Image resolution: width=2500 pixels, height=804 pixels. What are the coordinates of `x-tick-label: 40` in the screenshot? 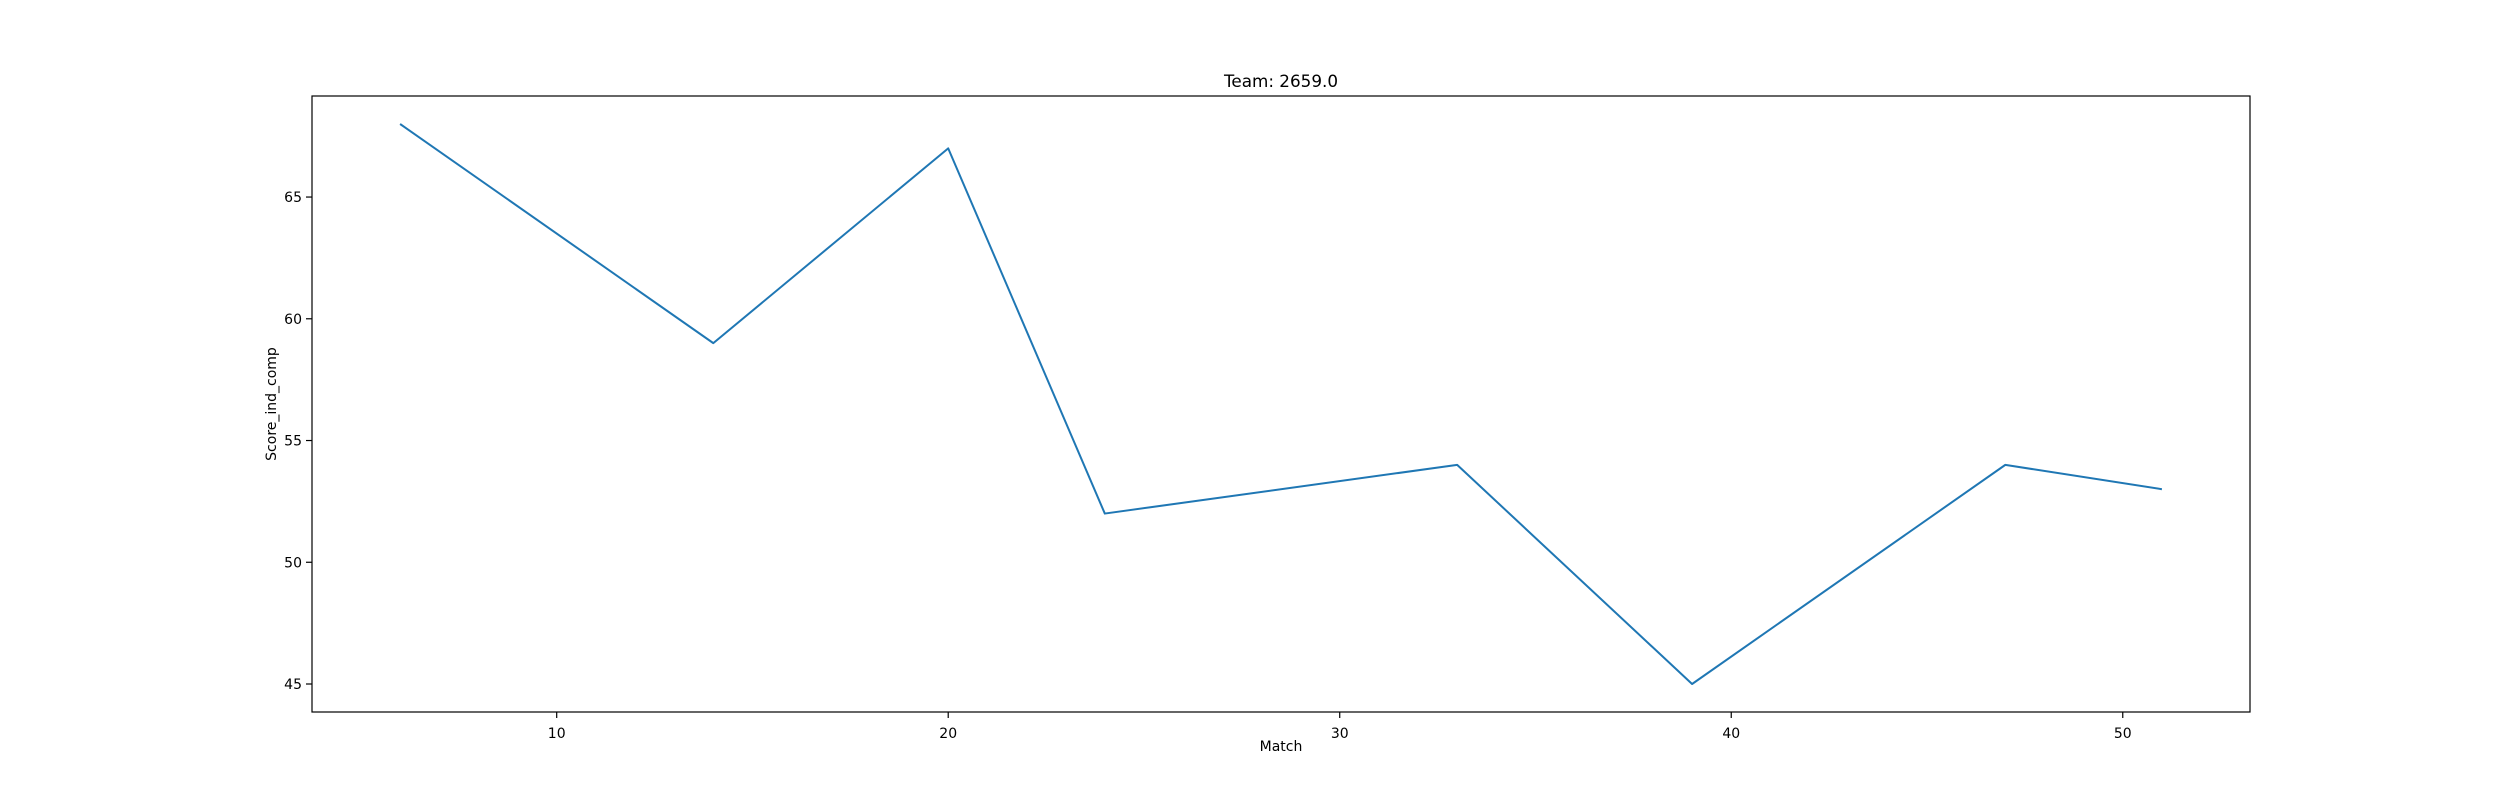 It's located at (1731, 734).